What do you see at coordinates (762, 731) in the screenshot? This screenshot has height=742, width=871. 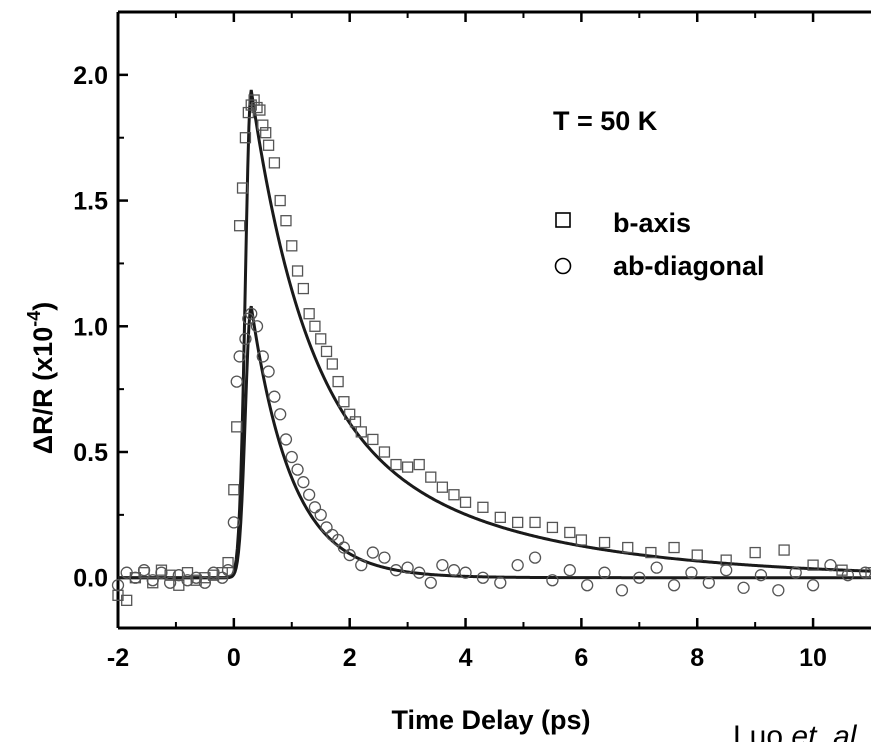 I see `author-credit-main: Luo` at bounding box center [762, 731].